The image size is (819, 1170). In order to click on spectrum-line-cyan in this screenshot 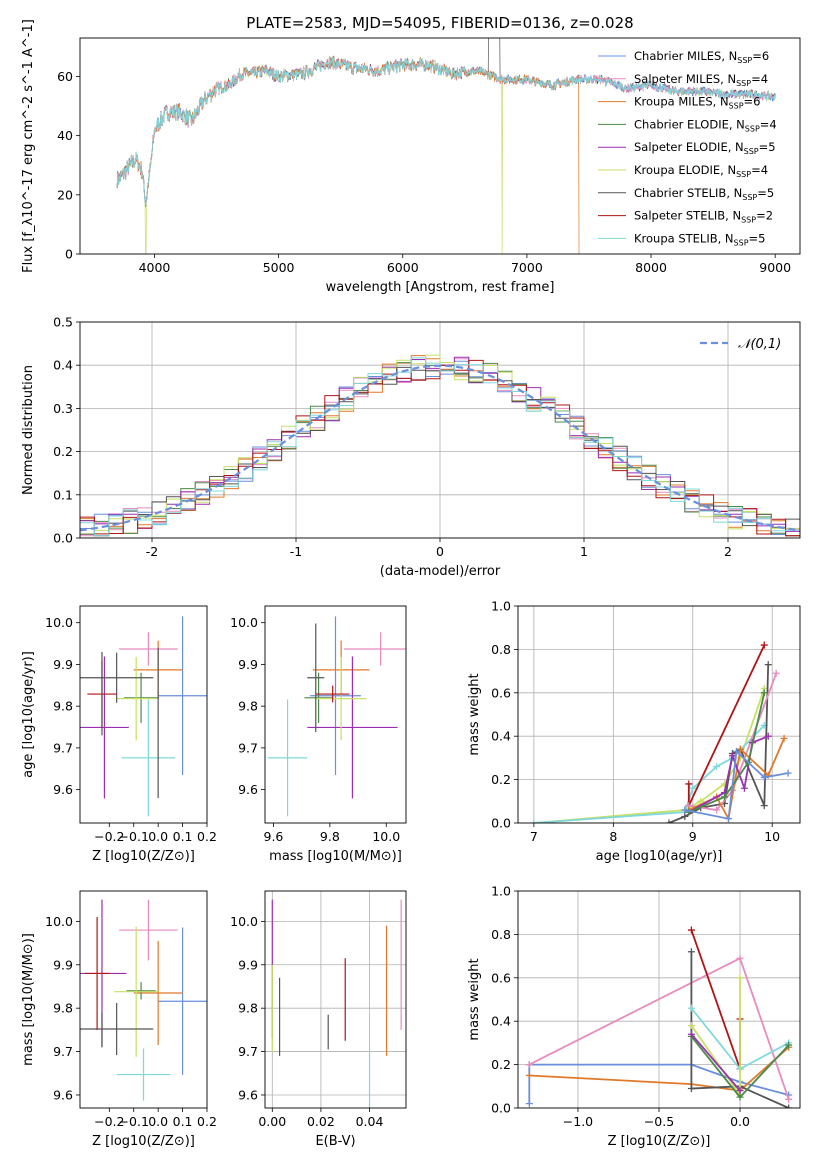, I will do `click(446, 131)`.